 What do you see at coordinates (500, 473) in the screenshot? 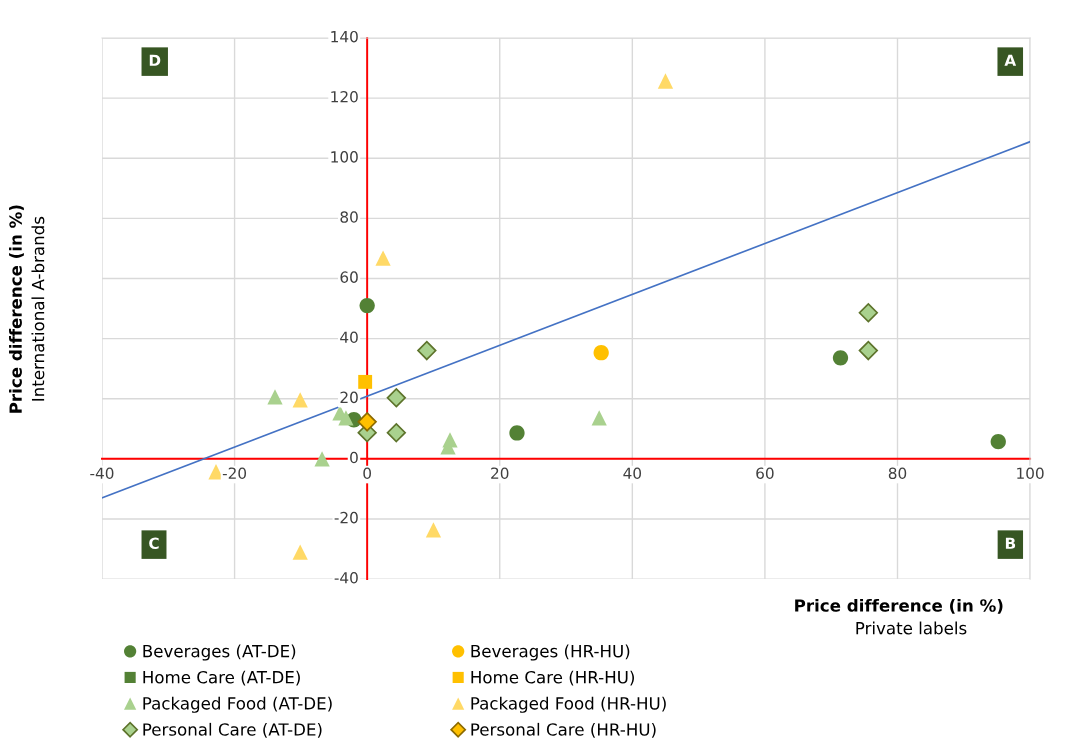
I see `x-tick-label: 20` at bounding box center [500, 473].